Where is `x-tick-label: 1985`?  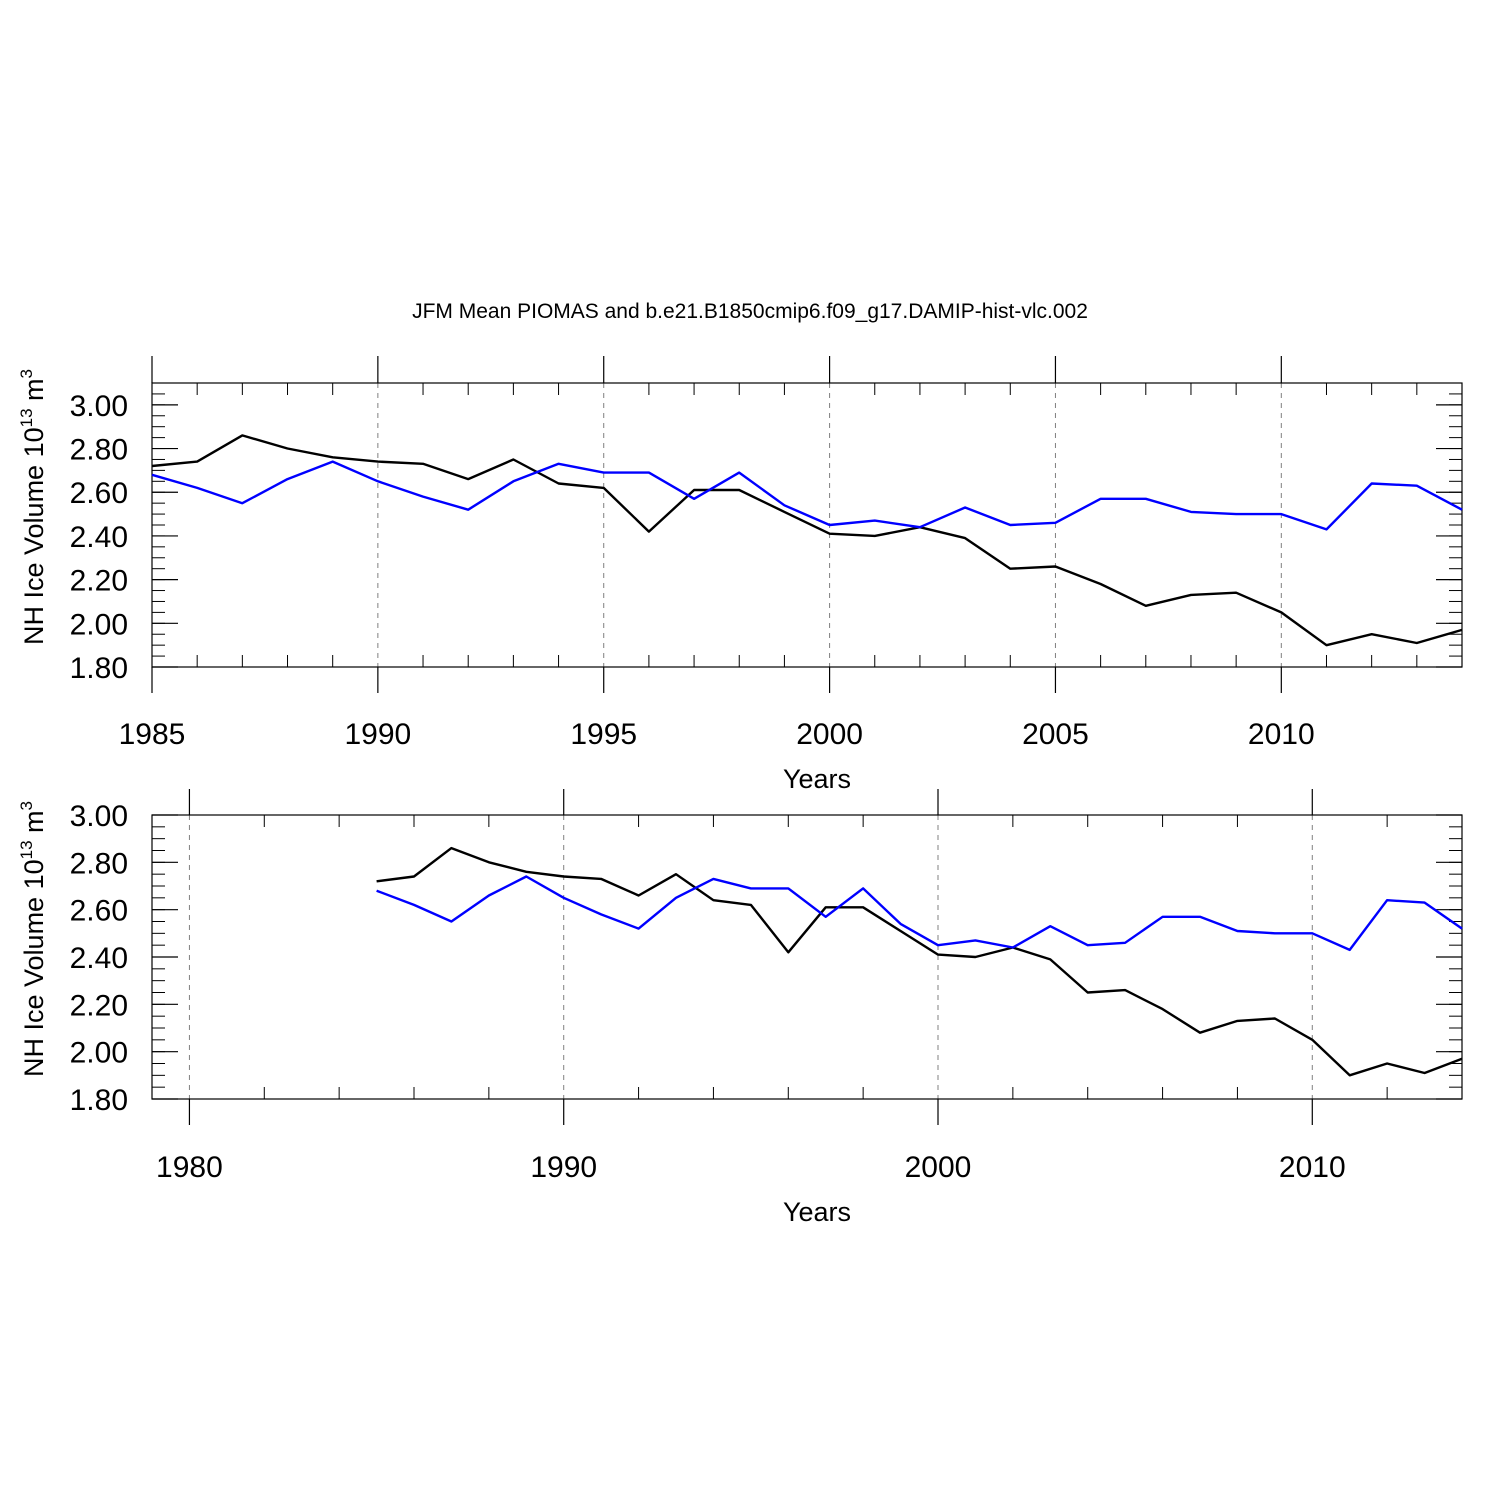
x-tick-label: 1985 is located at coordinates (152, 734).